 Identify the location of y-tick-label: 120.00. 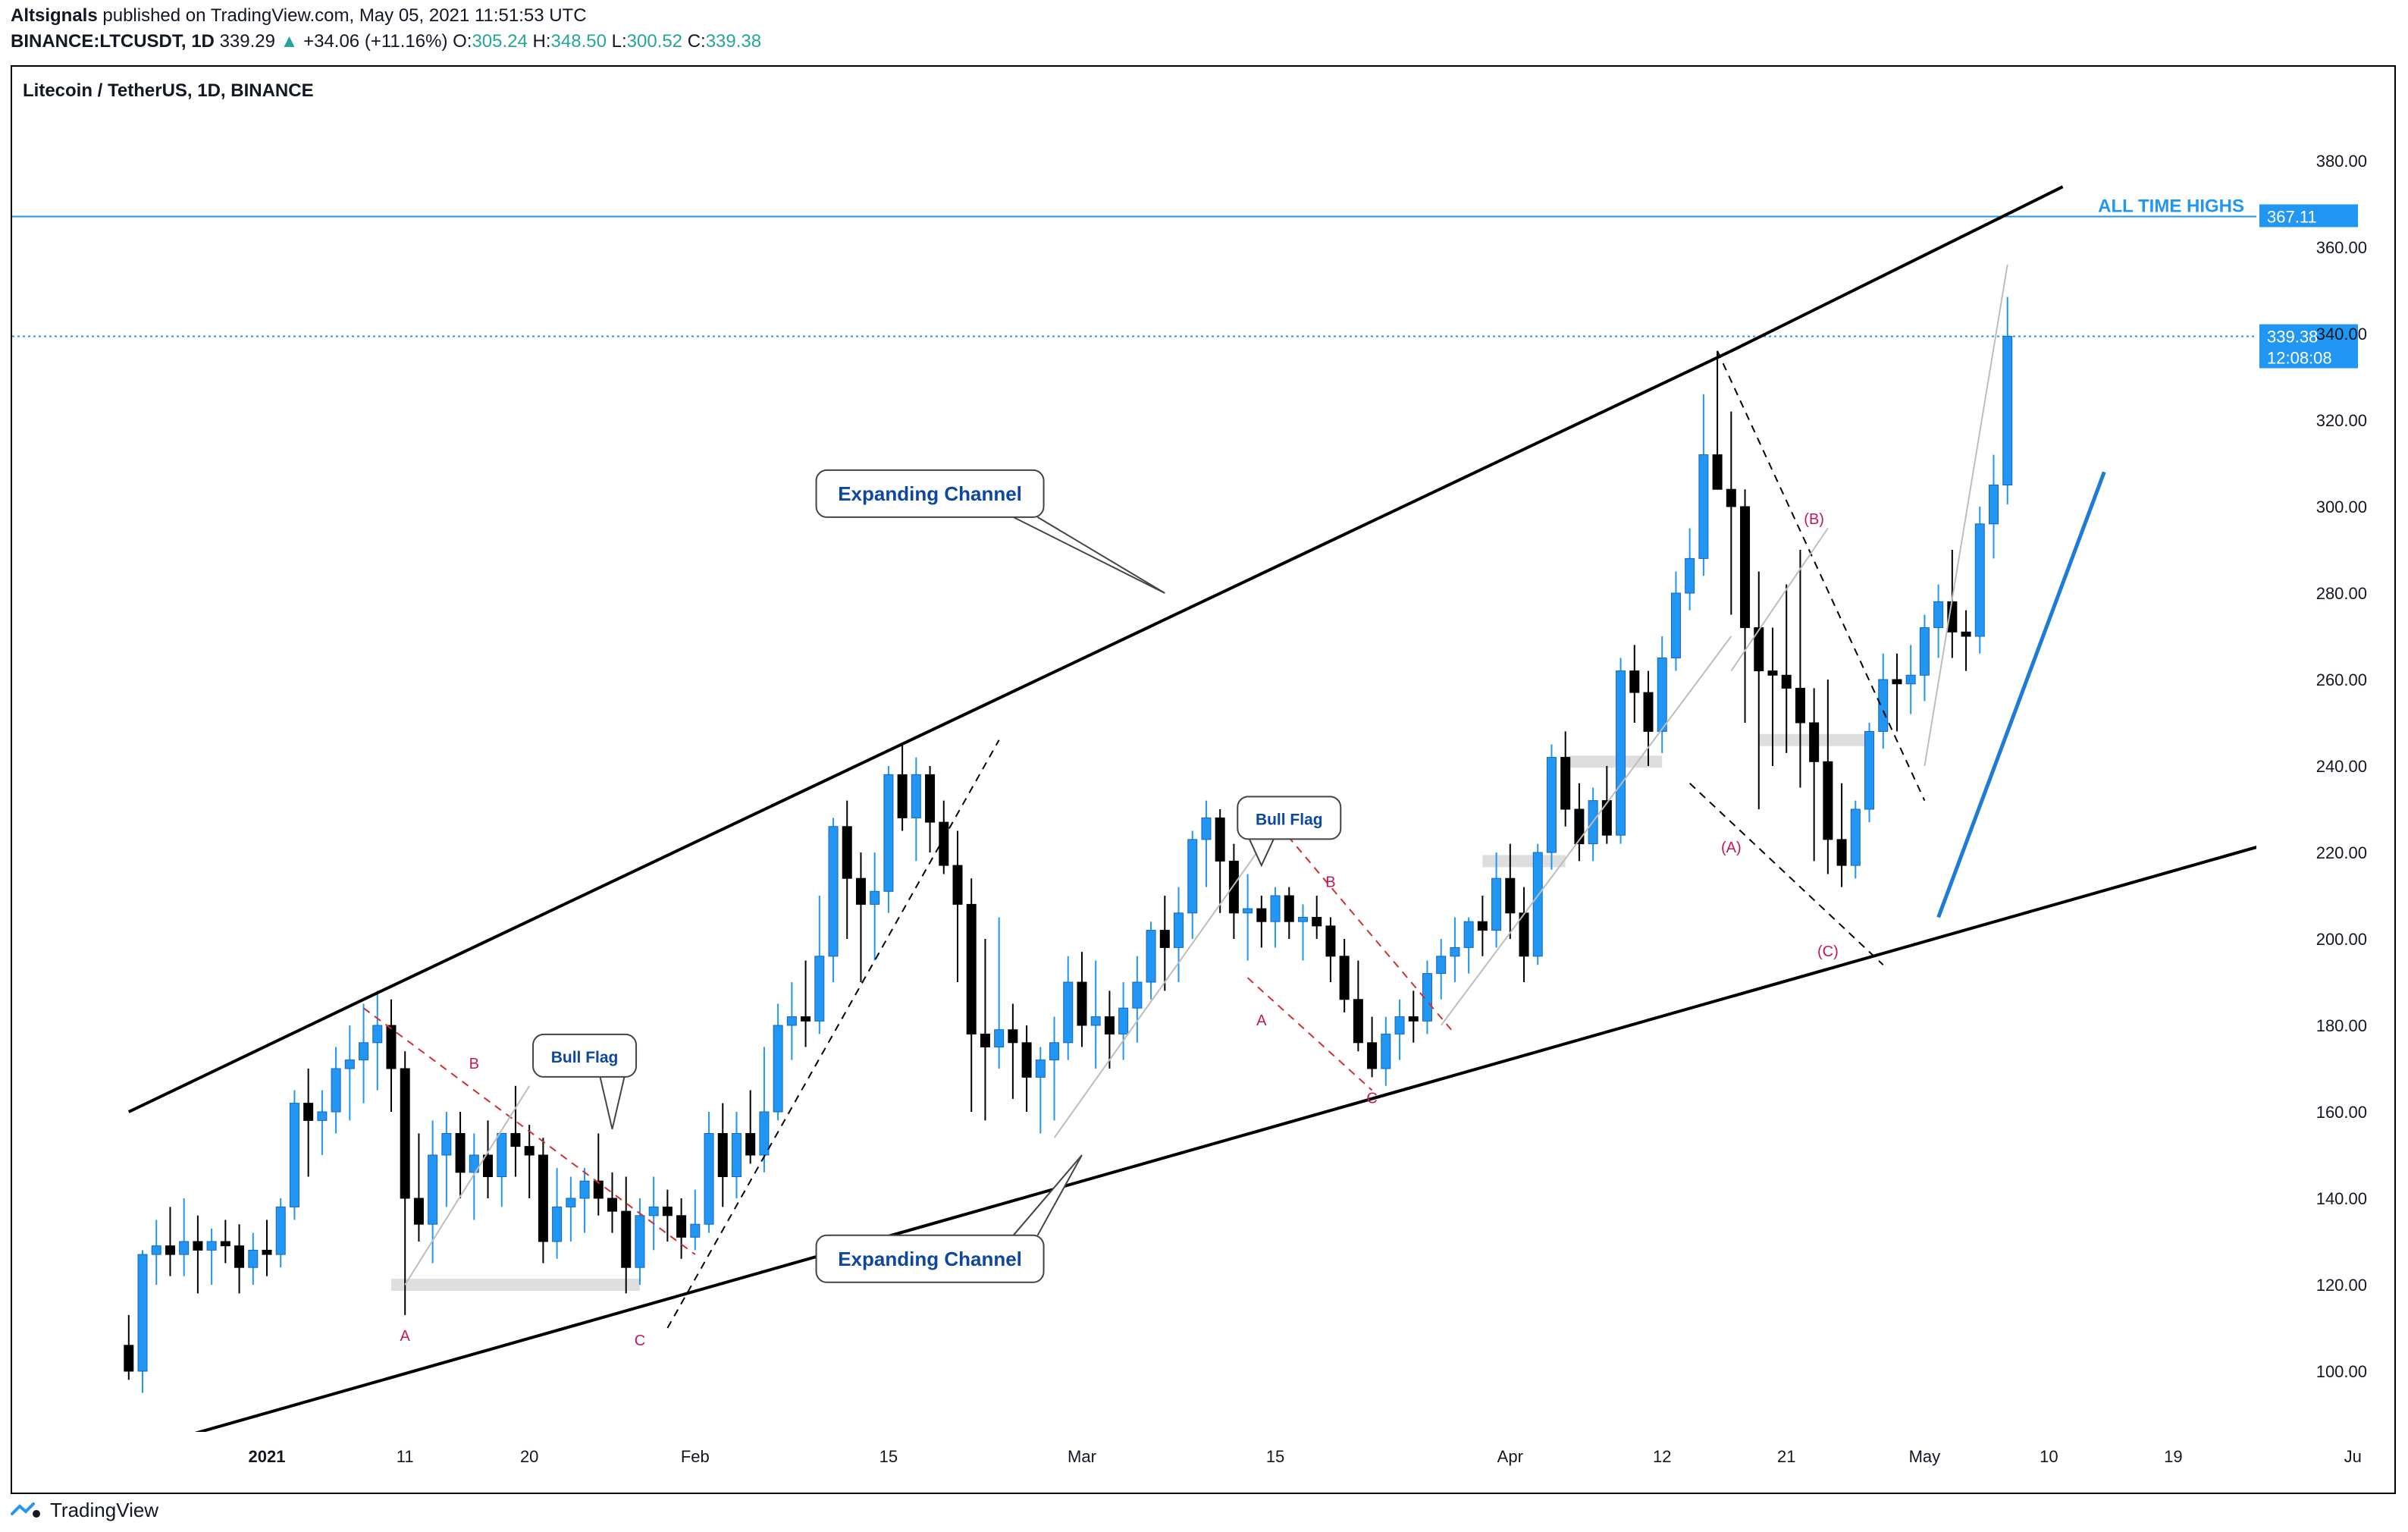
(2341, 1285).